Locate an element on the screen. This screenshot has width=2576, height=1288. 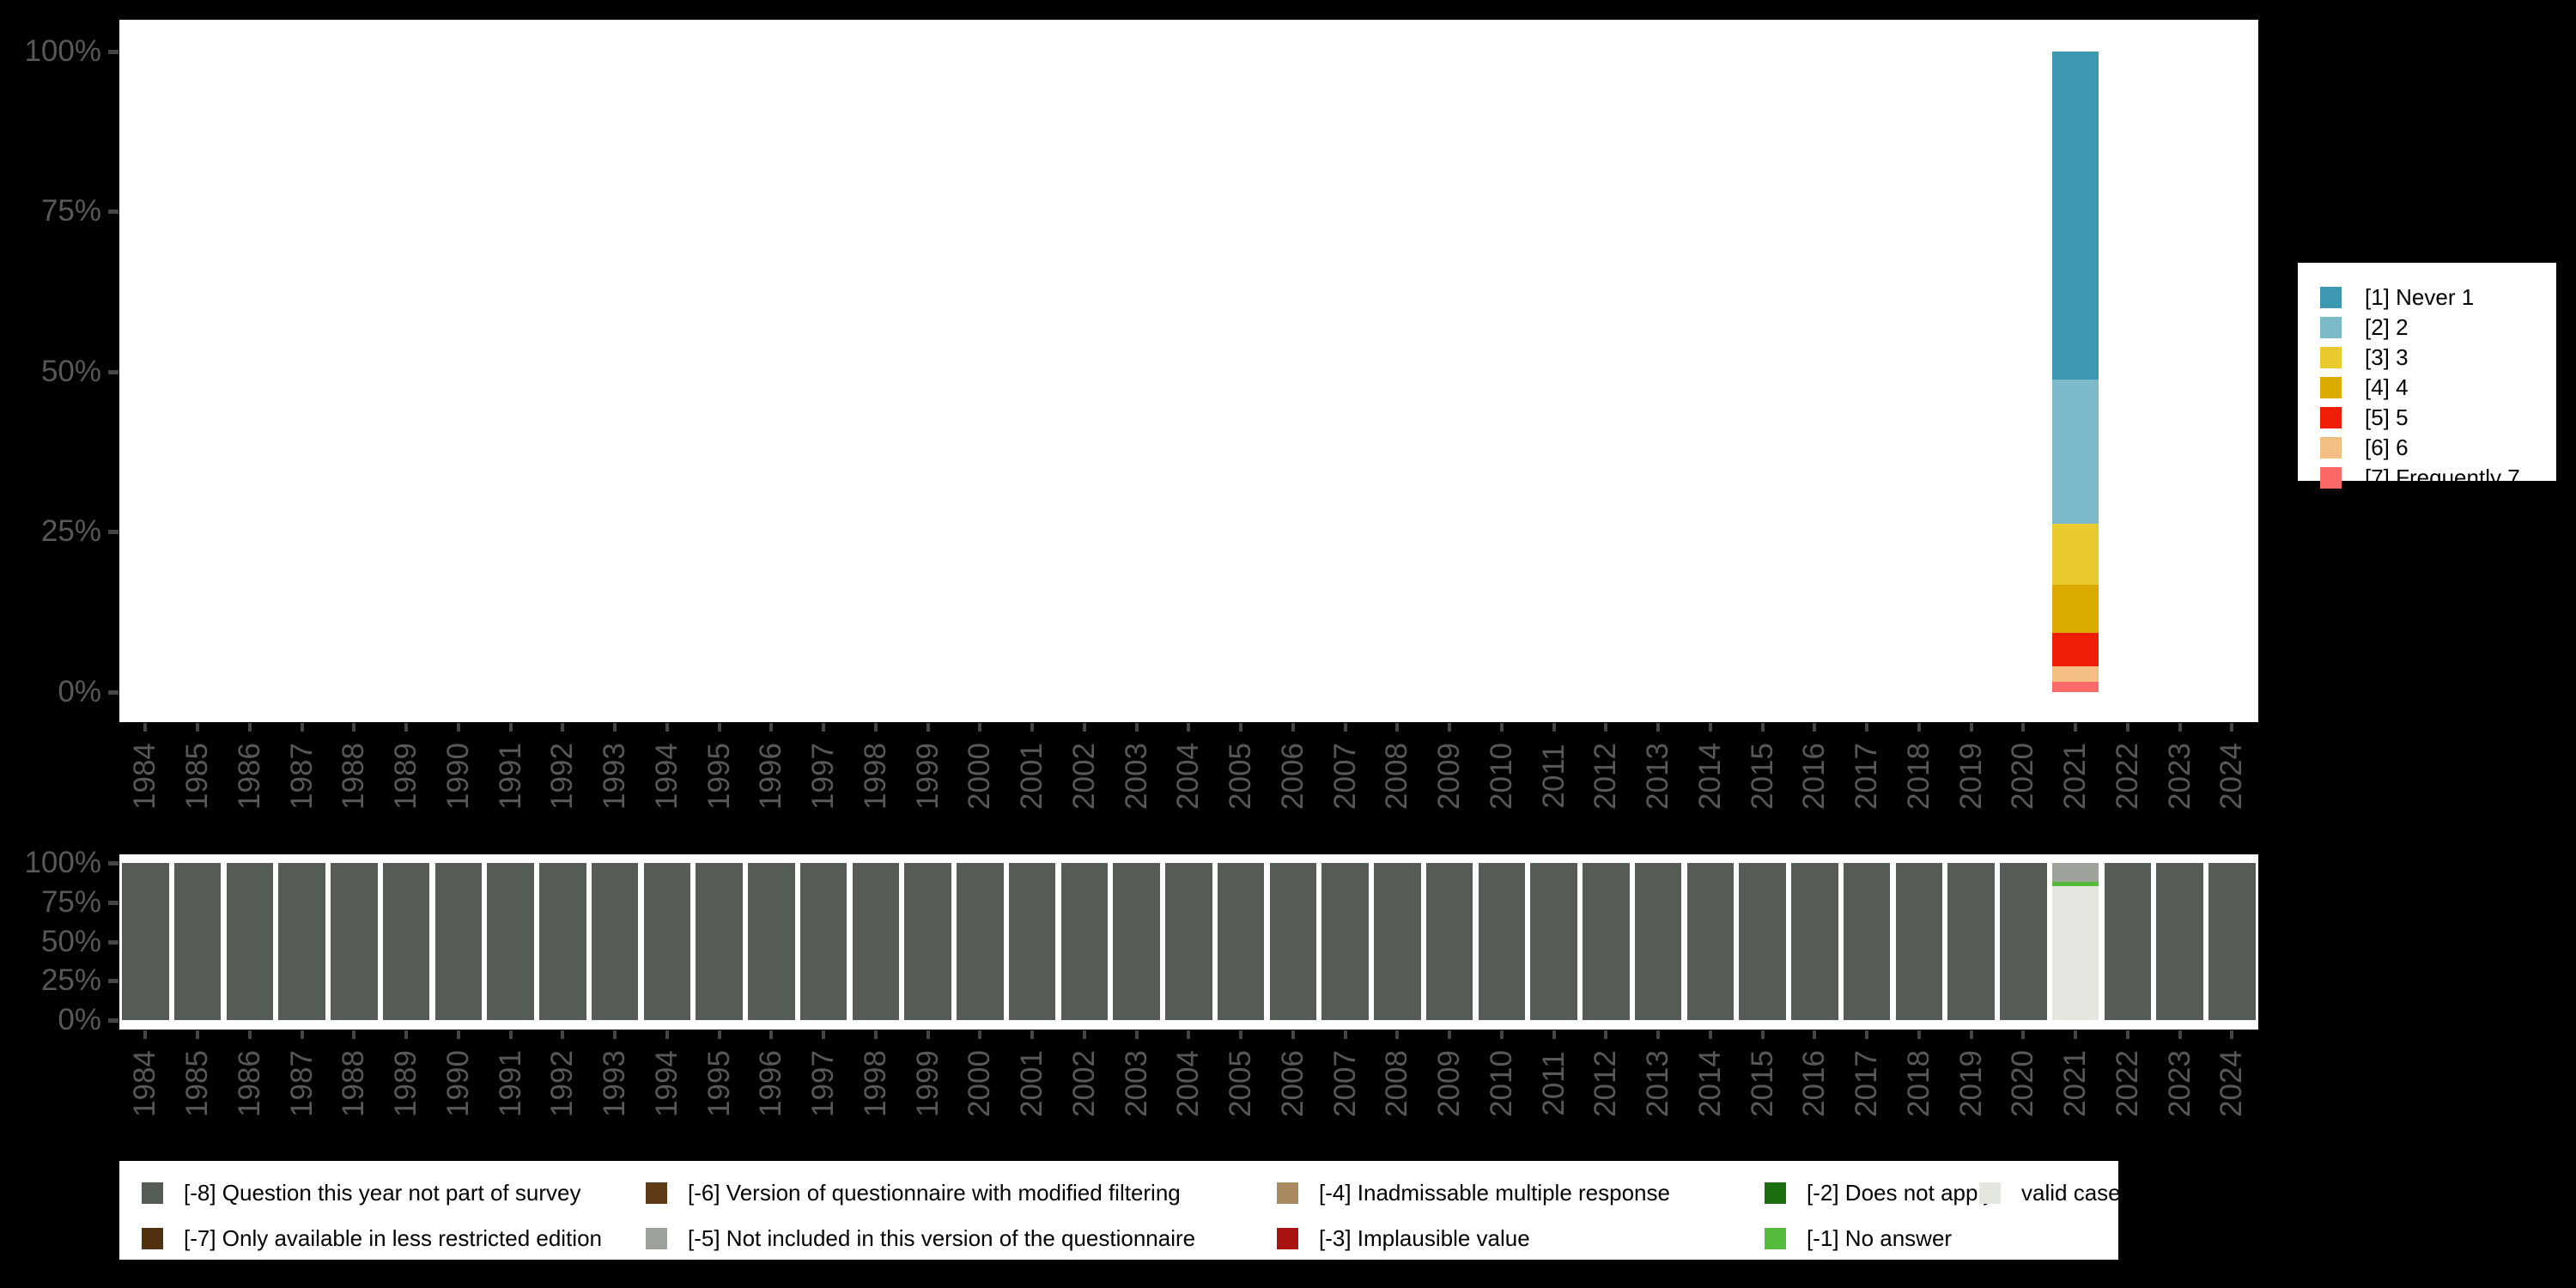
x-label-cell-1986: 1986 is located at coordinates (250, 776).